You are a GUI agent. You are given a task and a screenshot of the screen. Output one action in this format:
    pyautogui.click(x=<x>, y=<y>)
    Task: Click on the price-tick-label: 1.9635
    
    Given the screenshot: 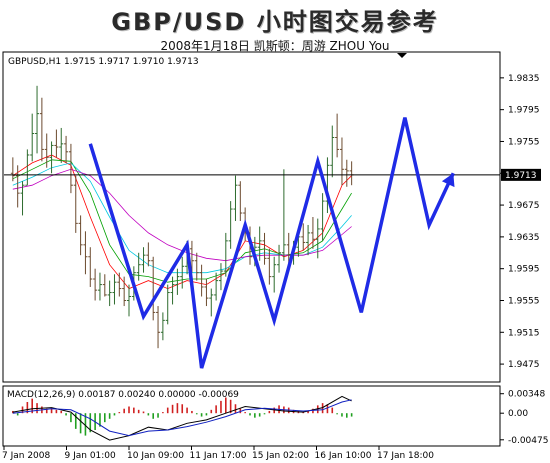 What is the action you would take?
    pyautogui.click(x=524, y=238)
    